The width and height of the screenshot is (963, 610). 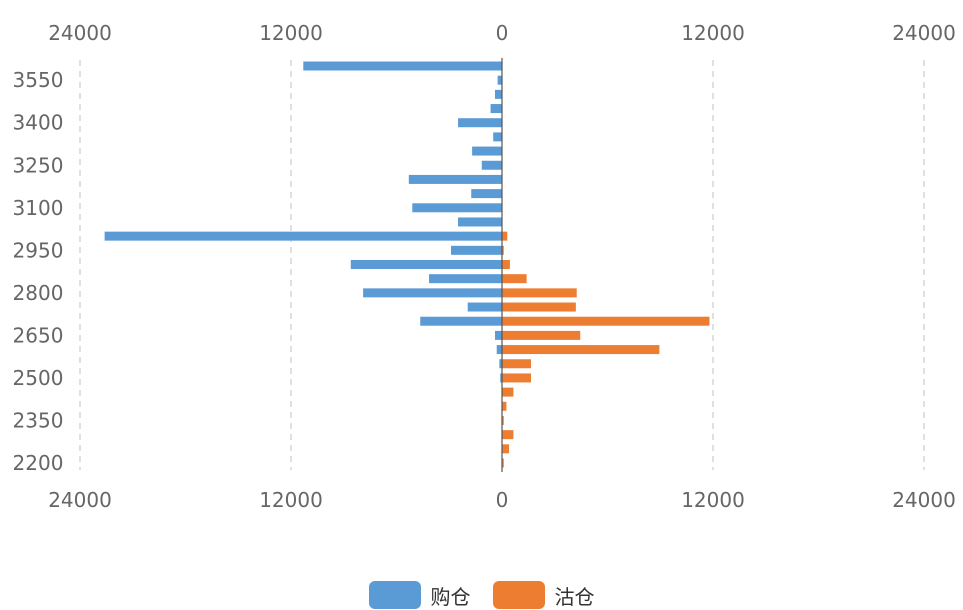 What do you see at coordinates (291, 500) in the screenshot?
I see `x-tick-label-bottom-1: 12000` at bounding box center [291, 500].